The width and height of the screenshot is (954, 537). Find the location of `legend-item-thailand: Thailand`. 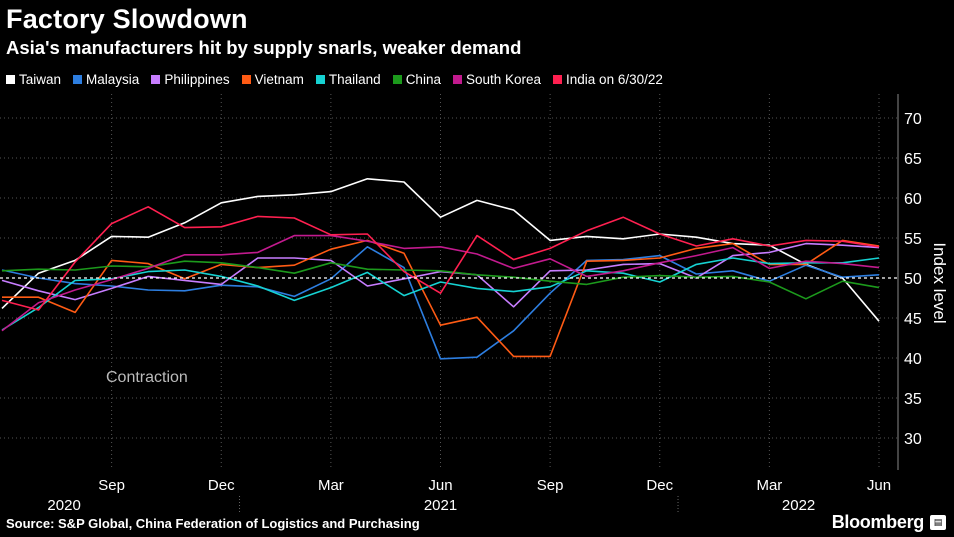

legend-item-thailand: Thailand is located at coordinates (348, 79).